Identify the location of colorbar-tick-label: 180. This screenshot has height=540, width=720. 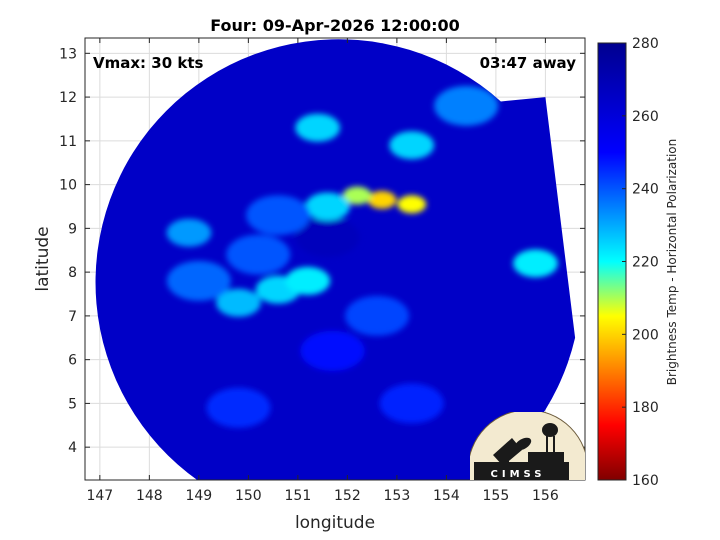
(645, 408).